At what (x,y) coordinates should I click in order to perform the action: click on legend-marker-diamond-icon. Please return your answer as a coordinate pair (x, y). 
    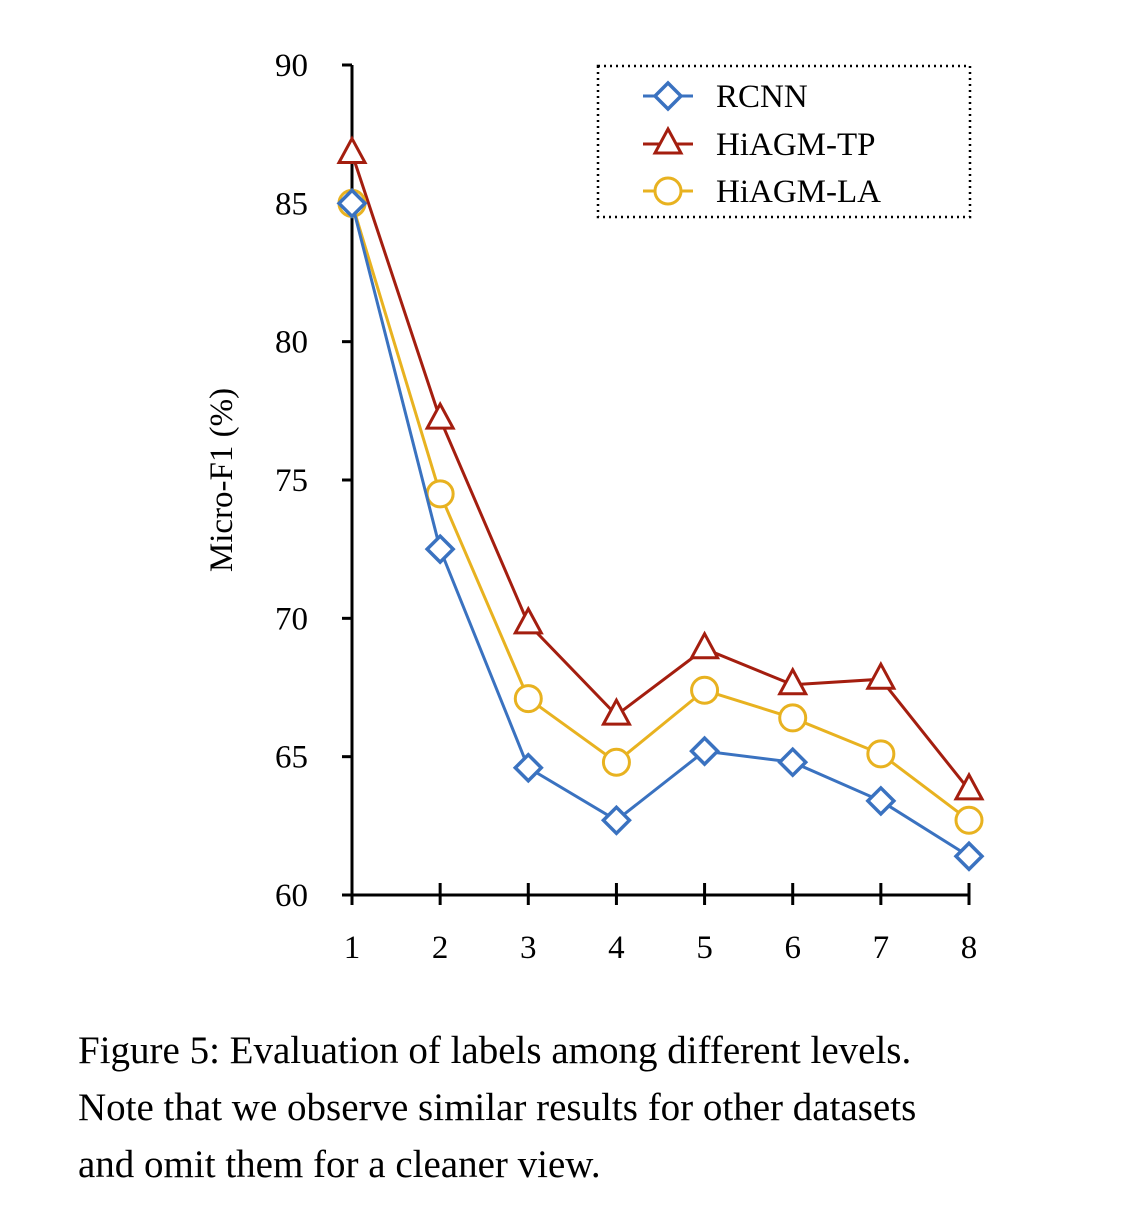
    Looking at the image, I should click on (668, 96).